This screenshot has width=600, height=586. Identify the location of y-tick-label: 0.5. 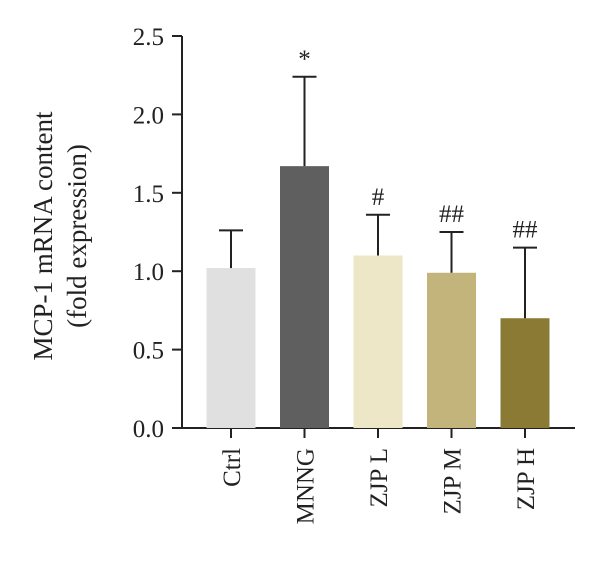
(148, 351).